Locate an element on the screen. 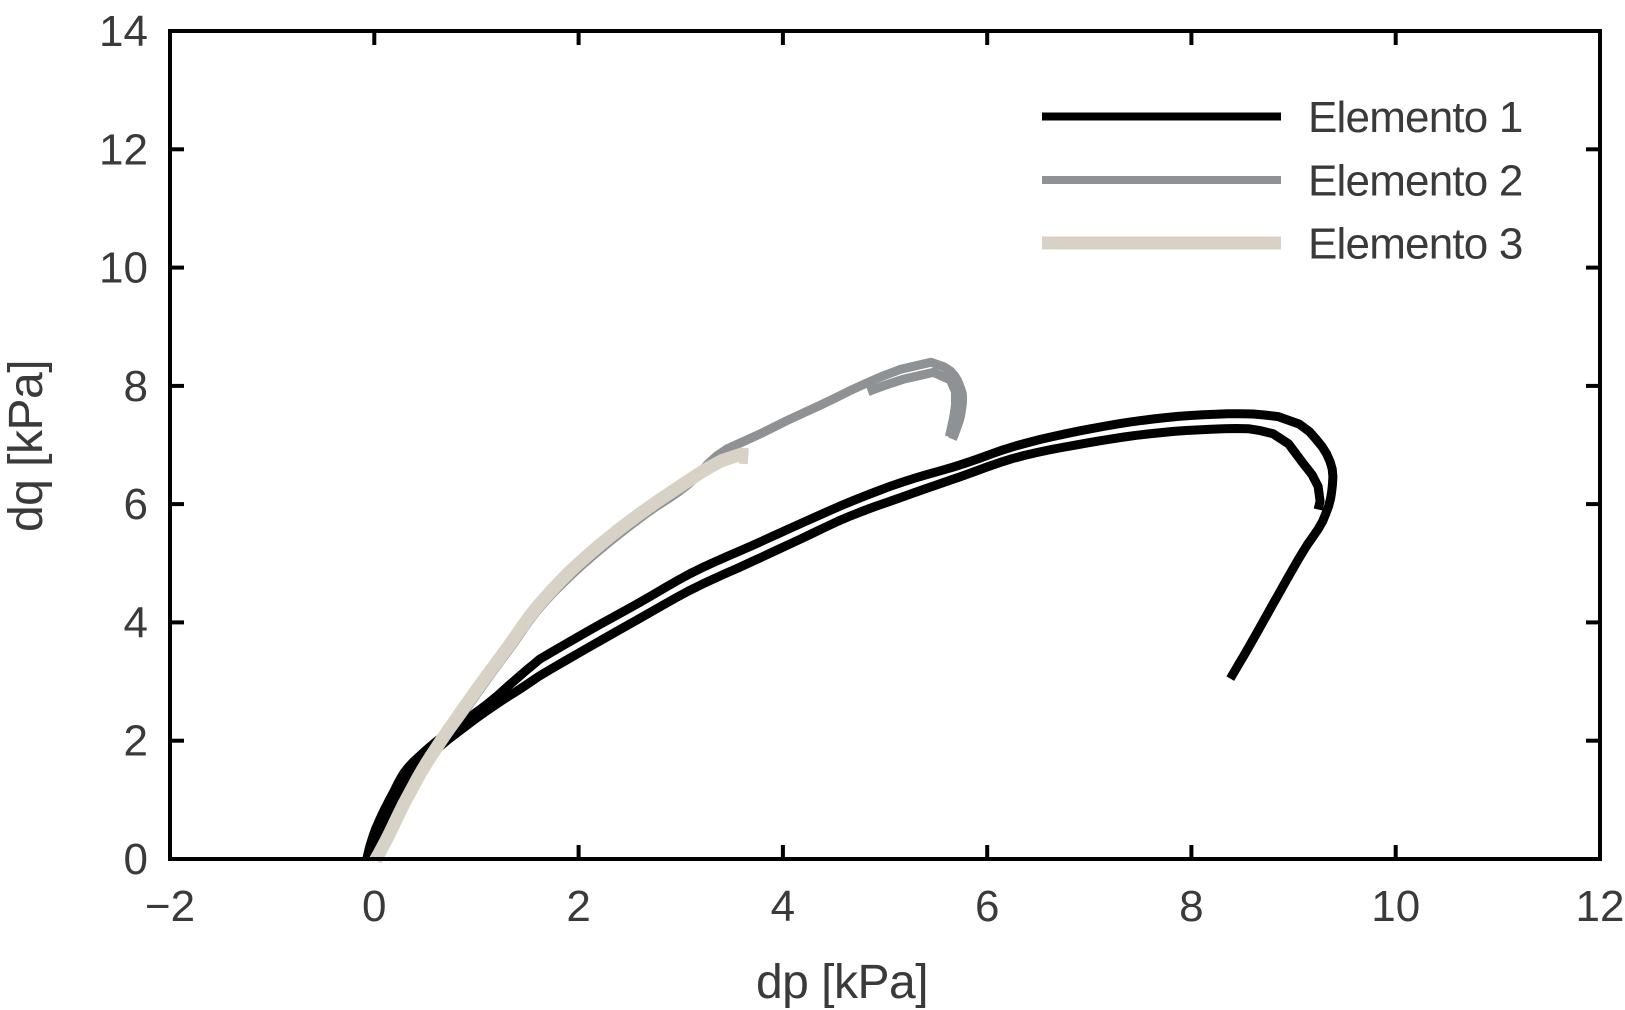 The image size is (1625, 1010). svg-text: dp [kPa] is located at coordinates (842, 982).